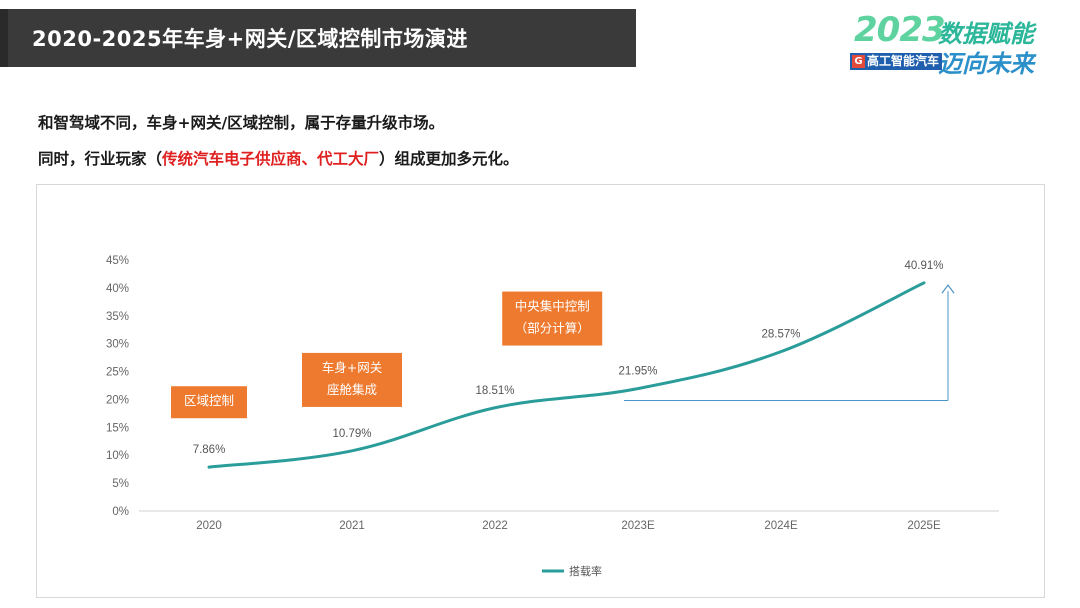 This screenshot has height=608, width=1080. What do you see at coordinates (986, 64) in the screenshot?
I see `brand-slogan-line2: 迈向未来` at bounding box center [986, 64].